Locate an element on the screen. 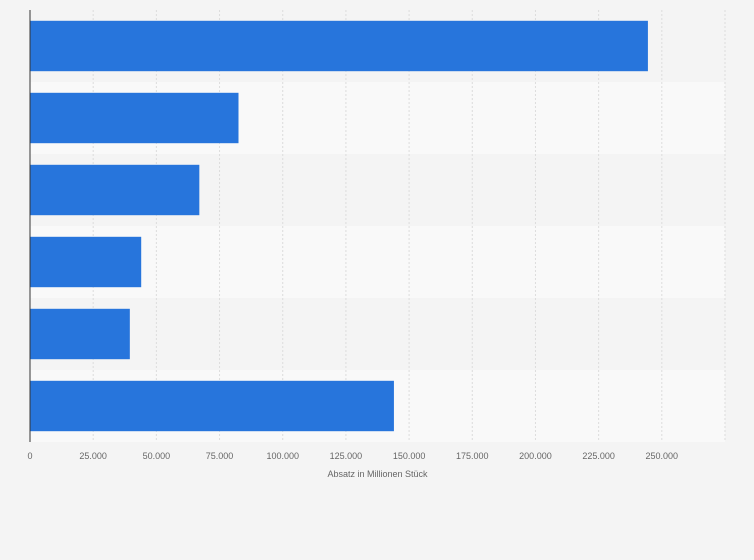 This screenshot has width=754, height=560. x-tick-label: 0 is located at coordinates (29, 456).